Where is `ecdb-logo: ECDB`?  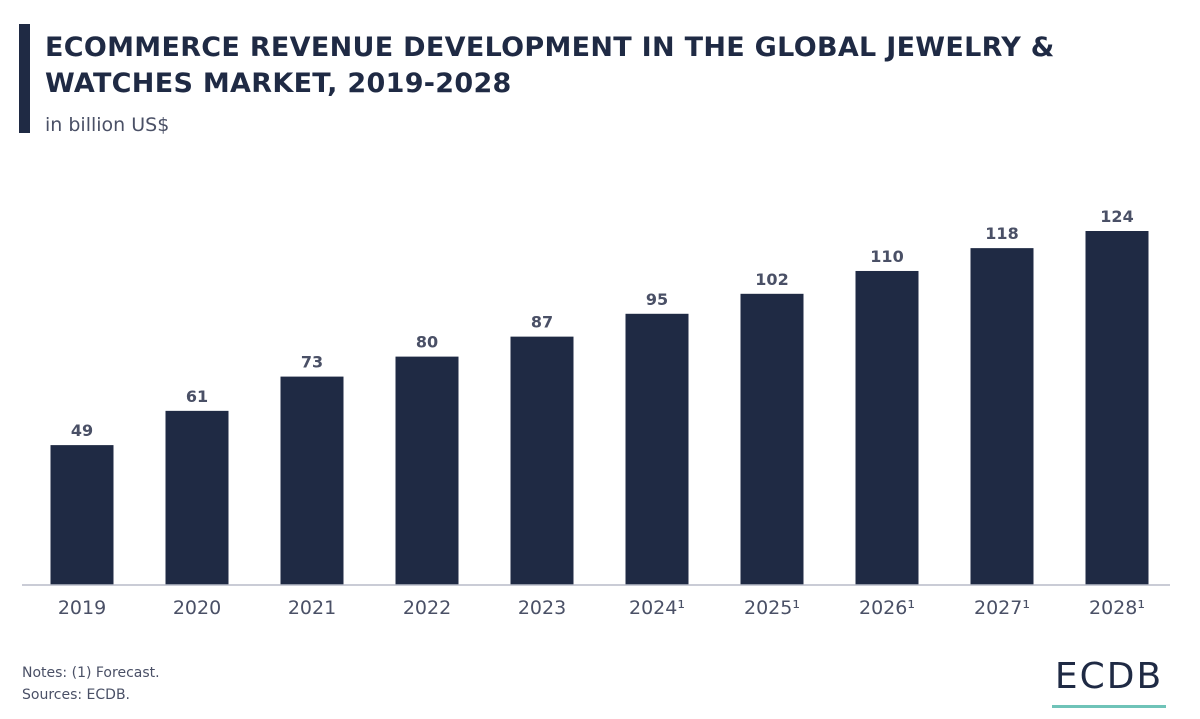 ecdb-logo: ECDB is located at coordinates (1109, 676).